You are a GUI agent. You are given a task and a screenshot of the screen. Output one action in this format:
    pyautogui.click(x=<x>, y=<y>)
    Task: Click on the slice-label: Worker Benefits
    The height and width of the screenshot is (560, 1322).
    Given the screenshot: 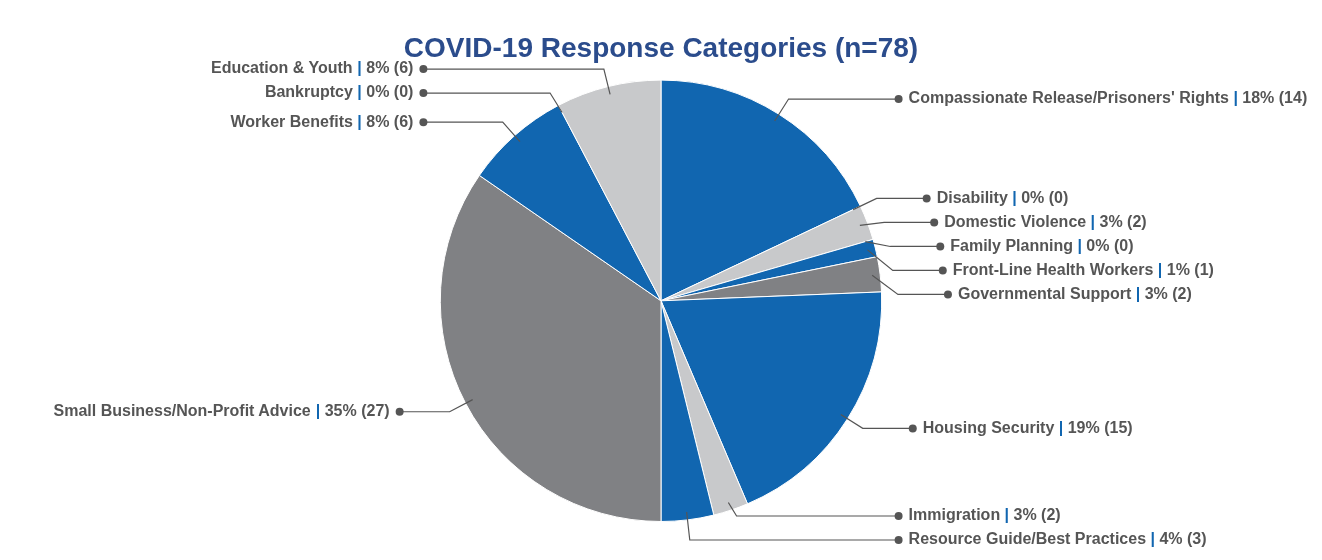 What is the action you would take?
    pyautogui.click(x=294, y=121)
    